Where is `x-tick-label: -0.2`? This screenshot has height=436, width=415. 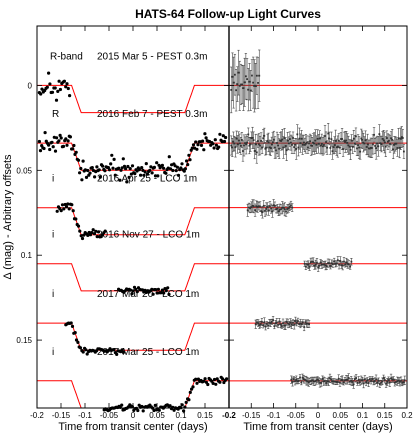 x-tick-label: -0.2 is located at coordinates (229, 415).